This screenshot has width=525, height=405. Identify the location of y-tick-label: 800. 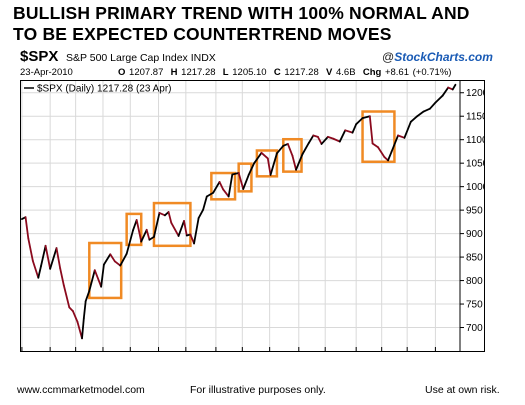
(474, 281).